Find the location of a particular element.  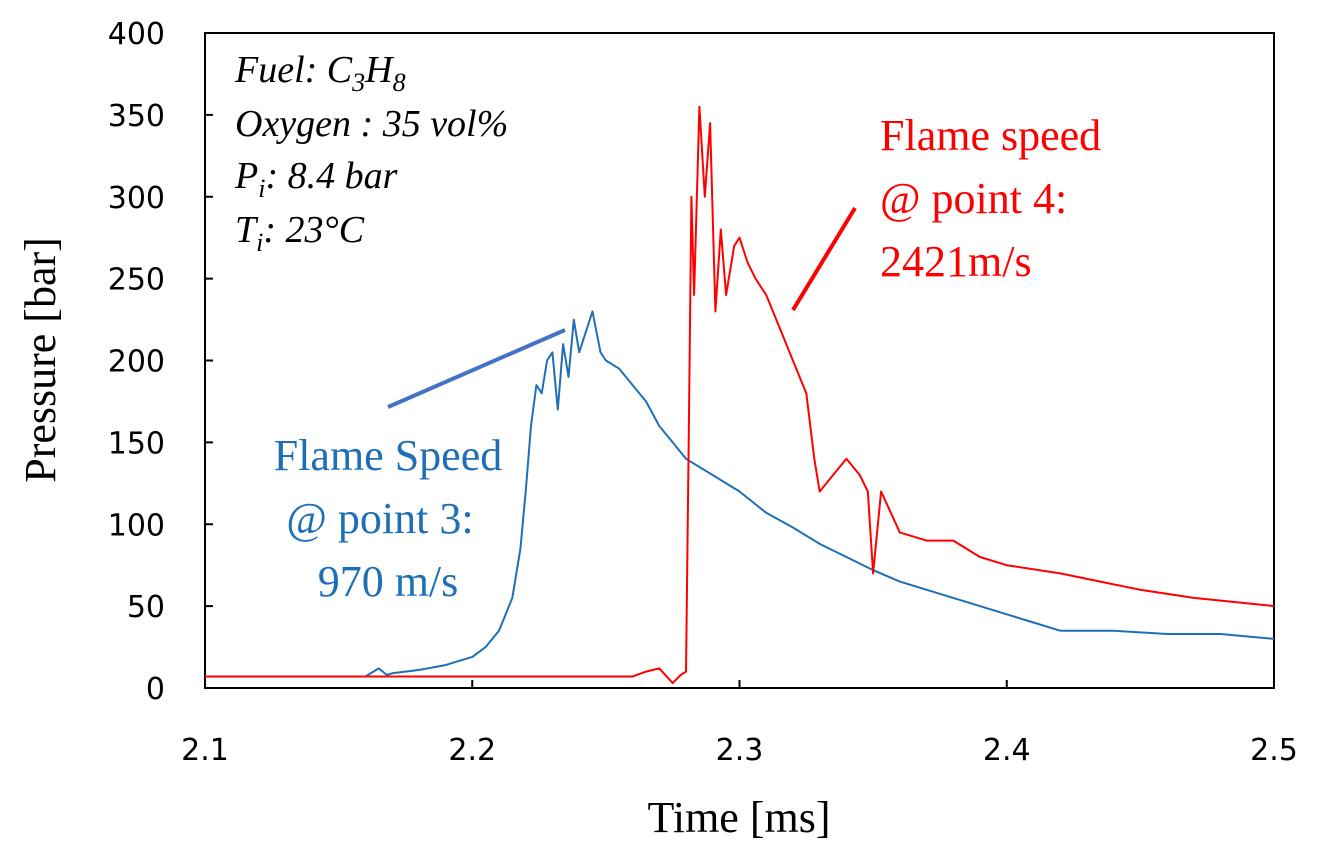

blue-annotation-leader is located at coordinates (476, 368).